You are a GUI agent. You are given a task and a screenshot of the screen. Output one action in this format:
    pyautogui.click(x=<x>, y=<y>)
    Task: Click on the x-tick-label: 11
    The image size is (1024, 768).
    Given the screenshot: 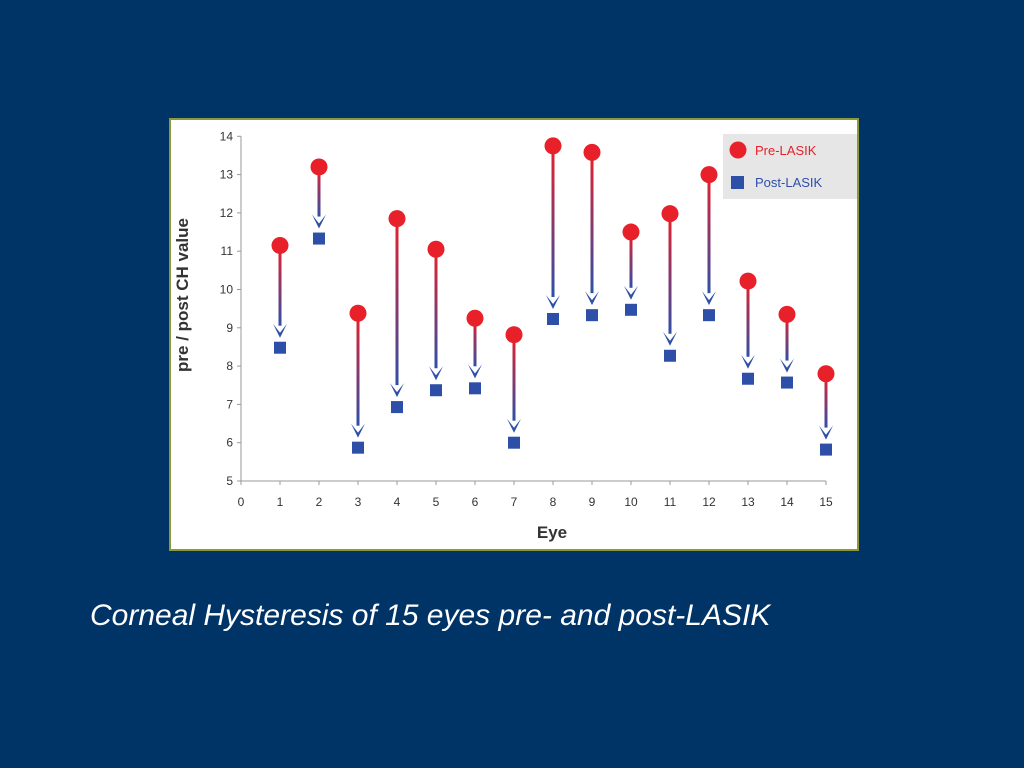 What is the action you would take?
    pyautogui.click(x=670, y=502)
    